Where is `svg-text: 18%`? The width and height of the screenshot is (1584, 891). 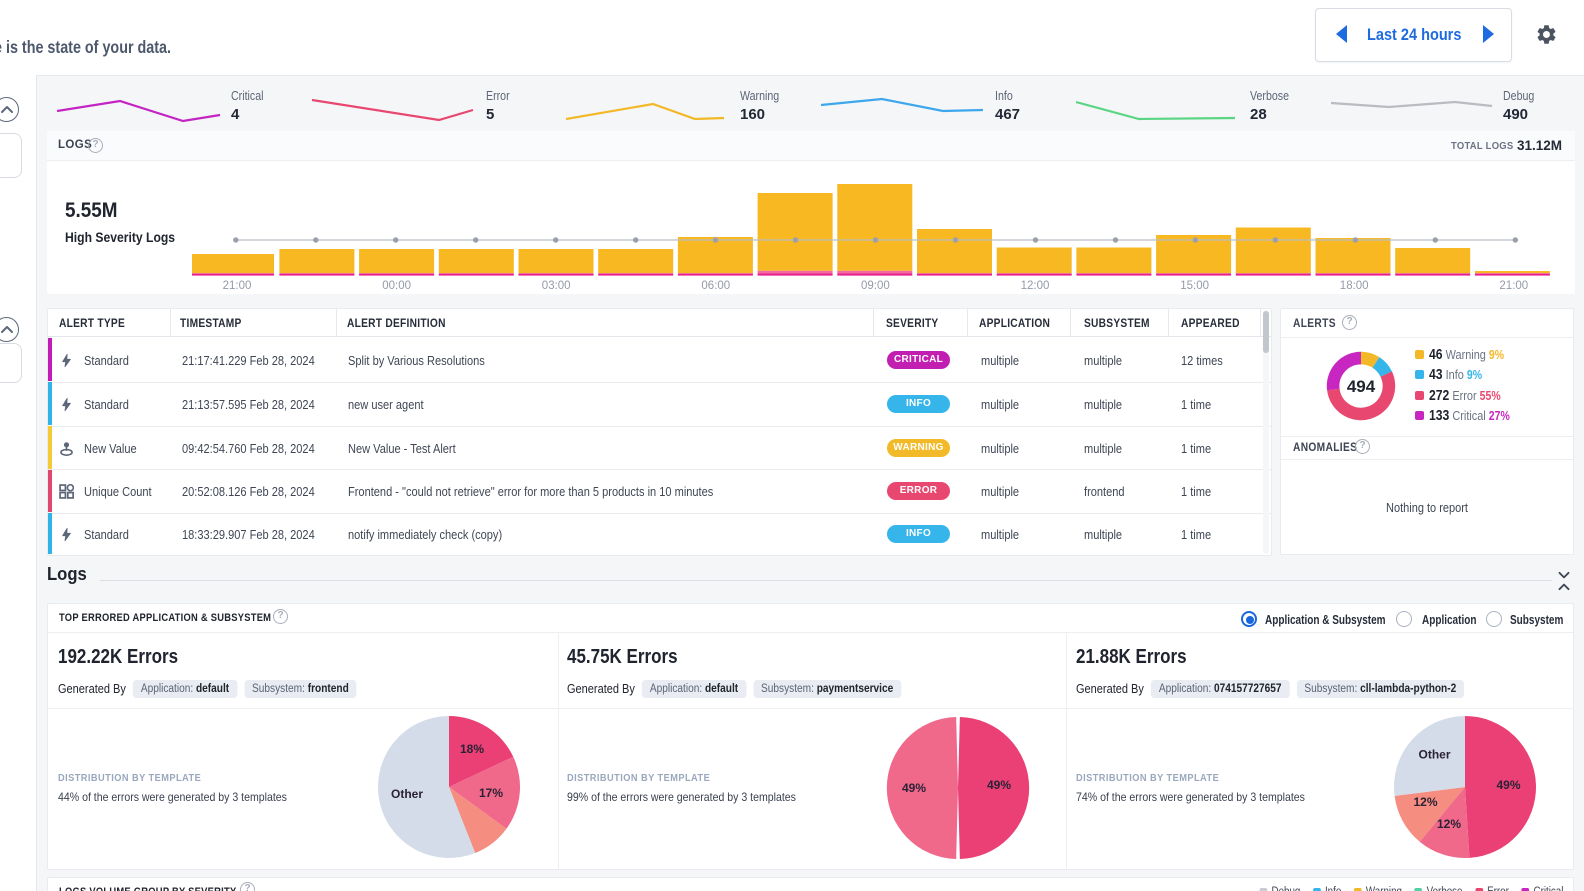 svg-text: 18% is located at coordinates (472, 749).